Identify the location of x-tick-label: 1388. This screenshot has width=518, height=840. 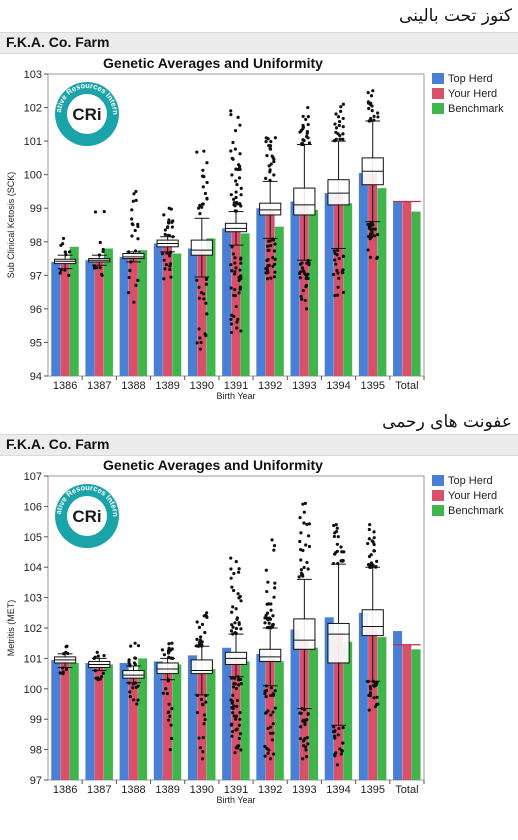
(133, 790).